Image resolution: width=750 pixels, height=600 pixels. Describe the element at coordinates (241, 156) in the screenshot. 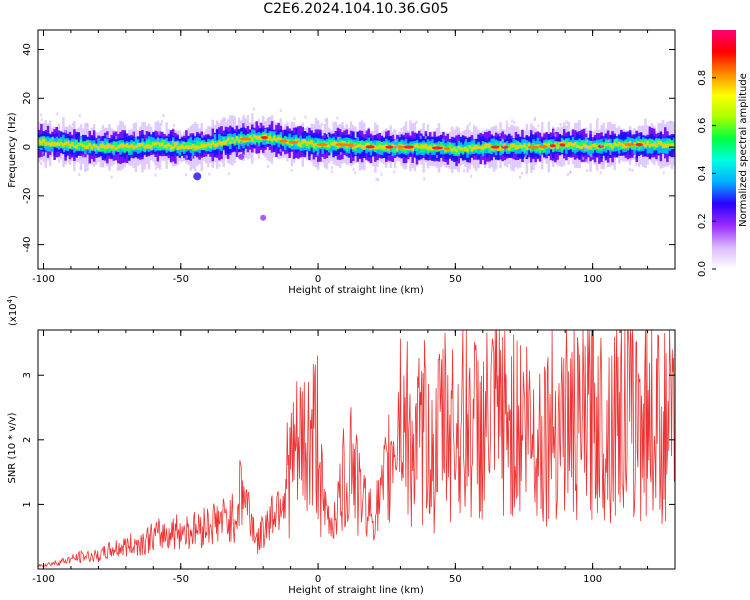

I see `spectrogram-blob` at that location.